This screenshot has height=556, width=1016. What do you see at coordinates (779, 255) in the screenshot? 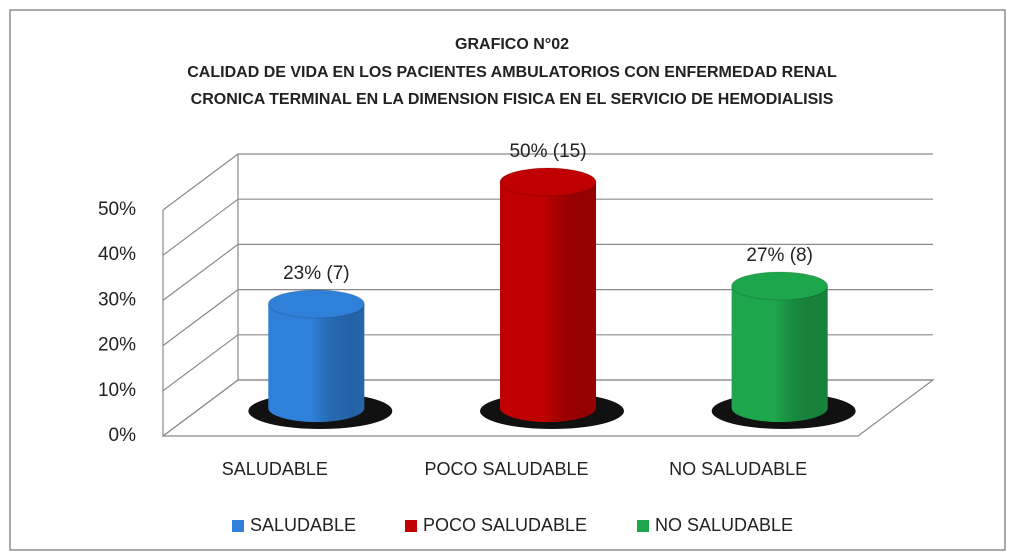
I see `data-label: 27% (8)` at bounding box center [779, 255].